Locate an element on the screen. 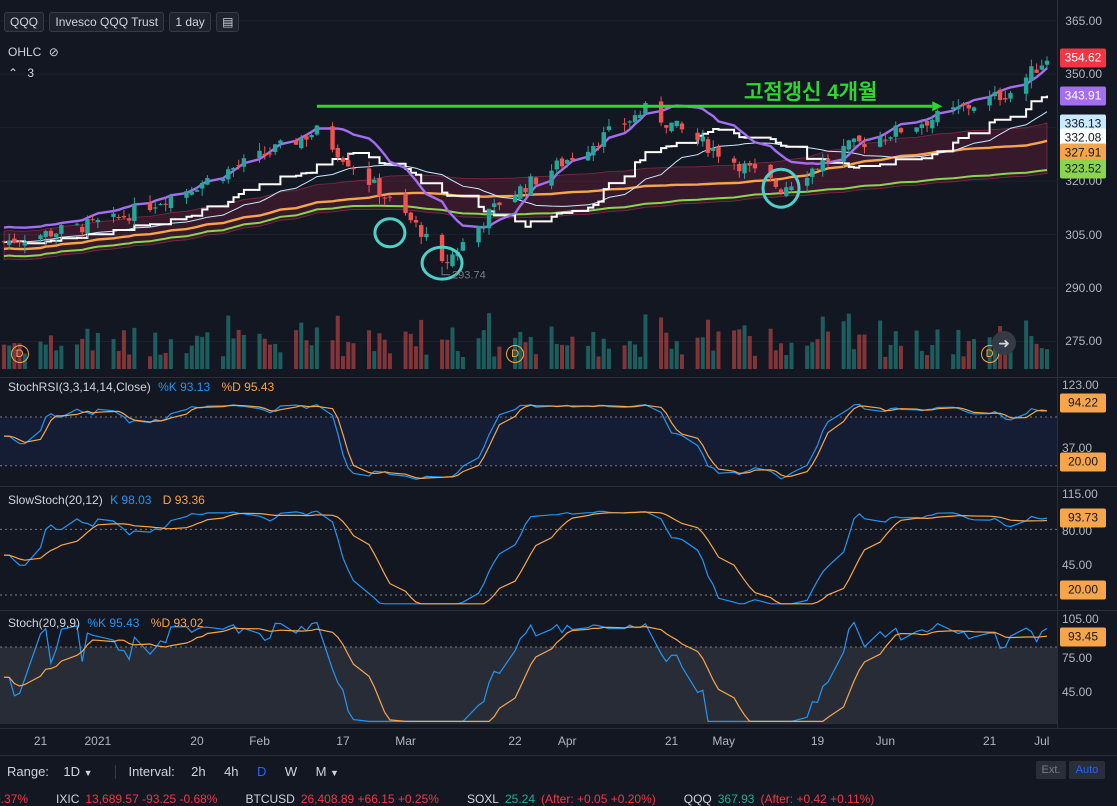  time-tick: Mar is located at coordinates (405, 741).